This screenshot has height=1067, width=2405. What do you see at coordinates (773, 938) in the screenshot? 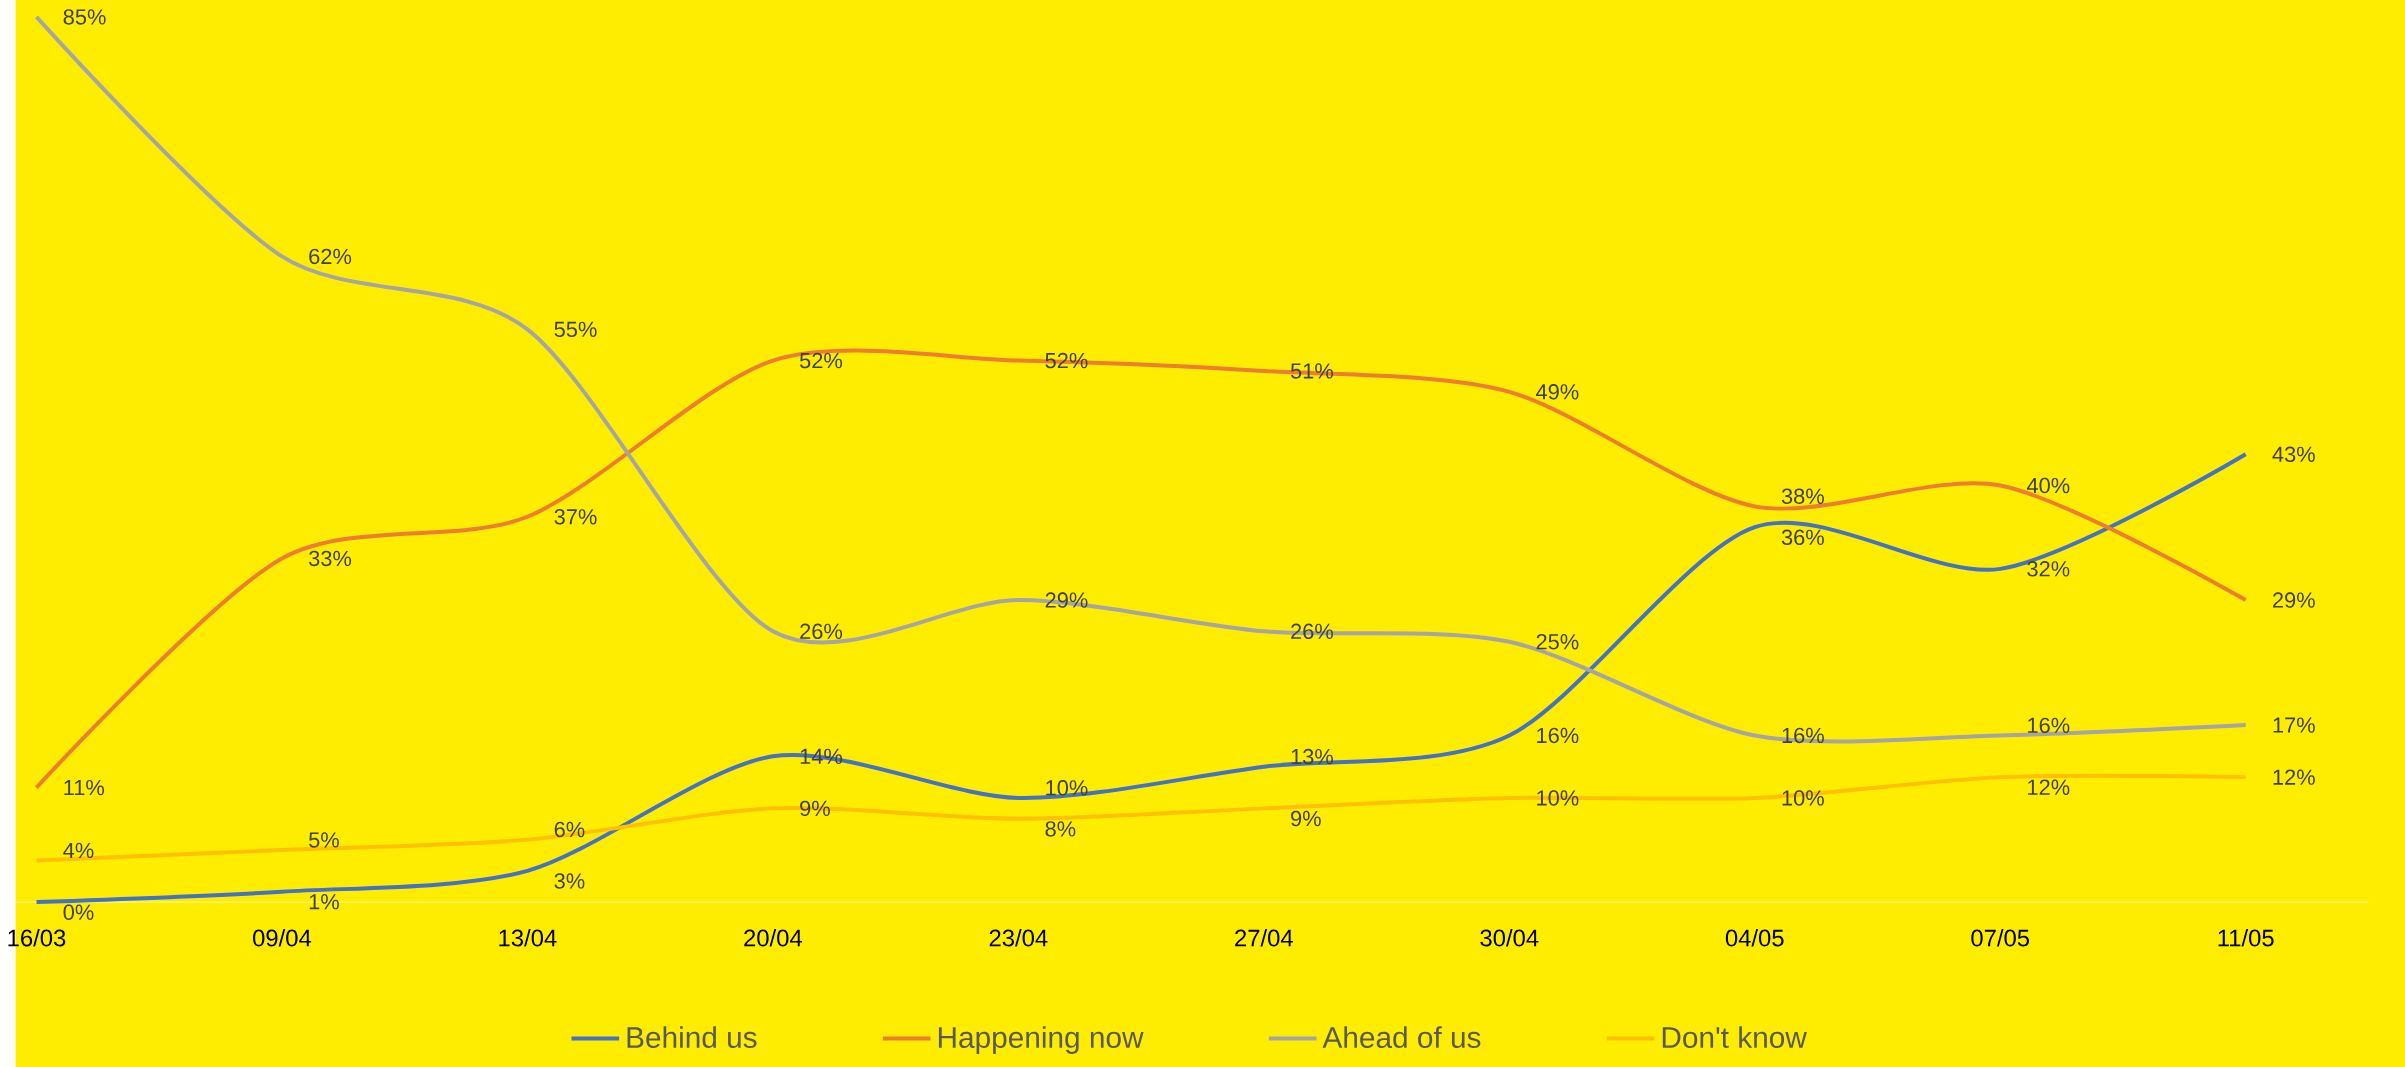
I see `x-tick-label: 20/04` at bounding box center [773, 938].